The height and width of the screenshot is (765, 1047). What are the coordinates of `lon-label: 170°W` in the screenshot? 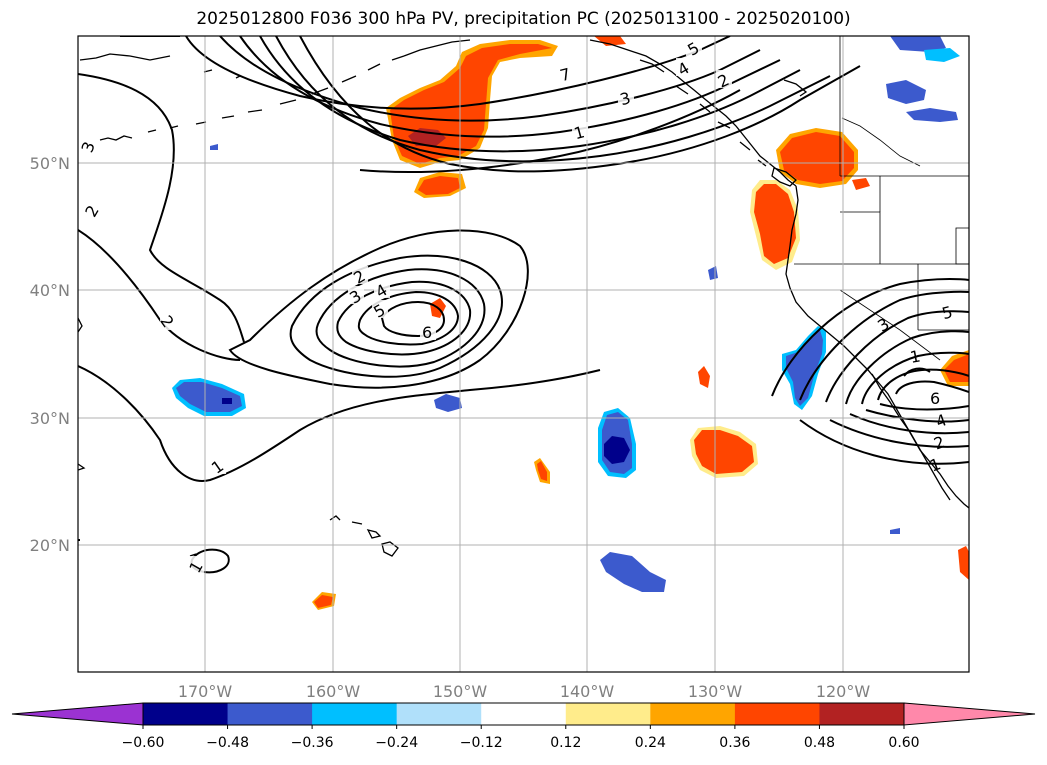 It's located at (205, 691).